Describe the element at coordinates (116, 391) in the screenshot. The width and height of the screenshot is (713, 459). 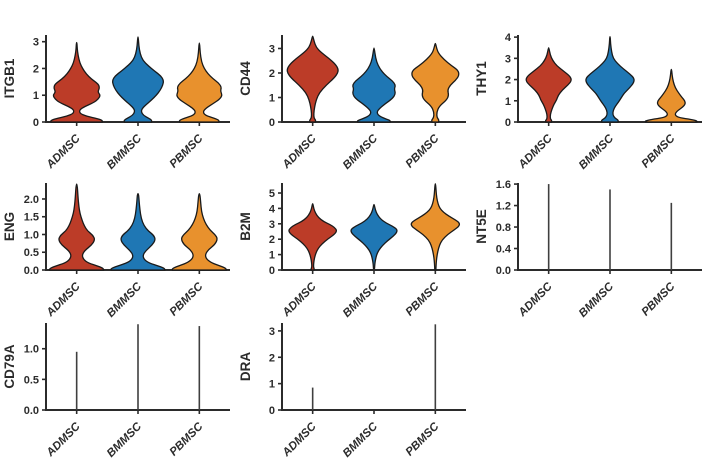
I see `panel-cd79a: 0.0 0.5 1.0 CD79A ADMSC BMMSC PBMSC` at that location.